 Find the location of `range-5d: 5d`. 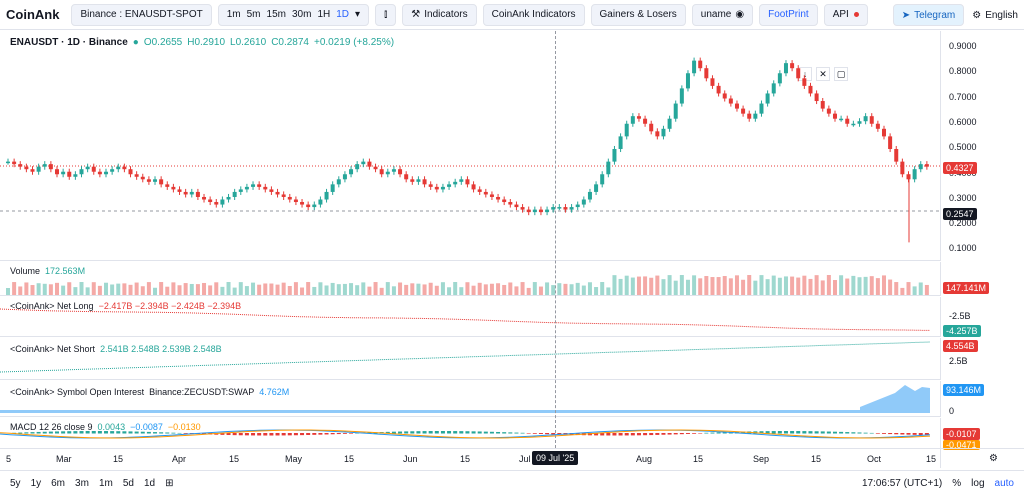

range-5d: 5d is located at coordinates (128, 483).